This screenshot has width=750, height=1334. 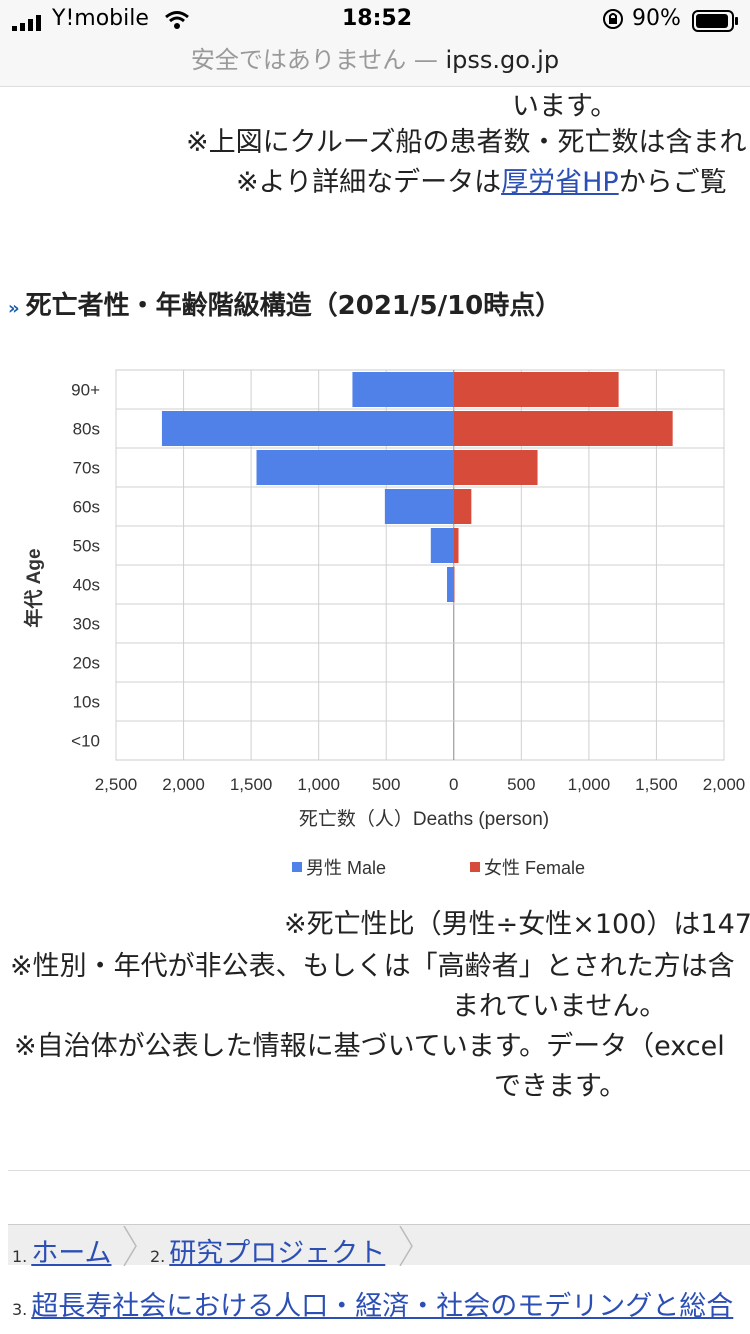 I want to click on legend-male-swatch, so click(x=297, y=867).